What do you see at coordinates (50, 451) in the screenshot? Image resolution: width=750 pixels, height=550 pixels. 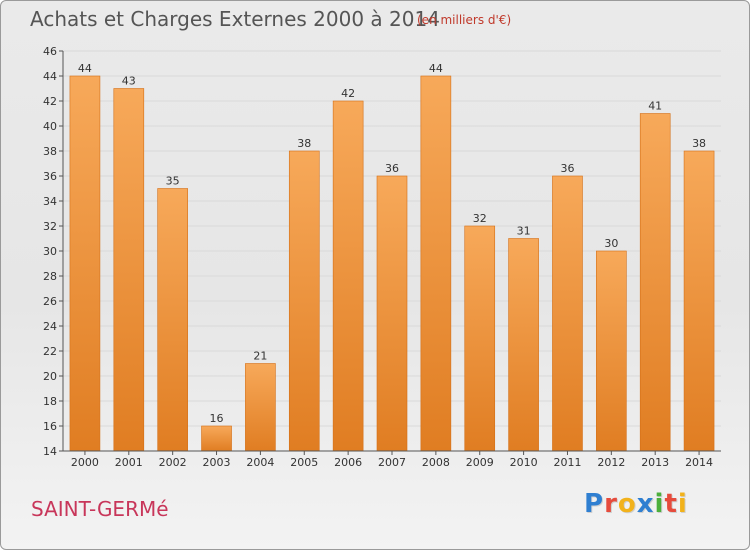 I see `y-tick-label: 14` at bounding box center [50, 451].